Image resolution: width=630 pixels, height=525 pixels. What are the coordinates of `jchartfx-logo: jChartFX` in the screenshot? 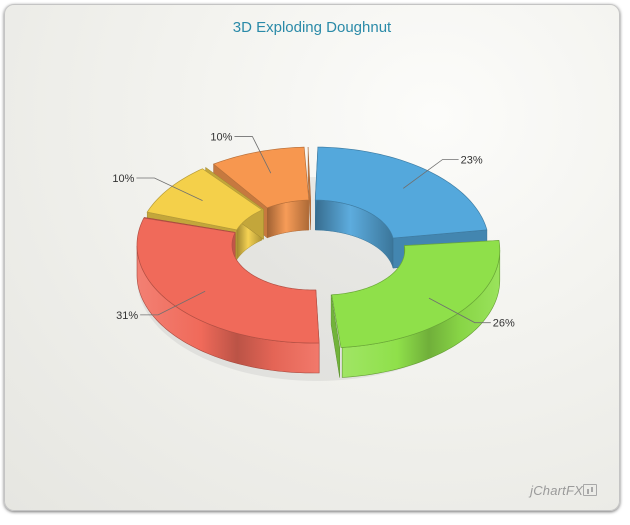 It's located at (556, 490).